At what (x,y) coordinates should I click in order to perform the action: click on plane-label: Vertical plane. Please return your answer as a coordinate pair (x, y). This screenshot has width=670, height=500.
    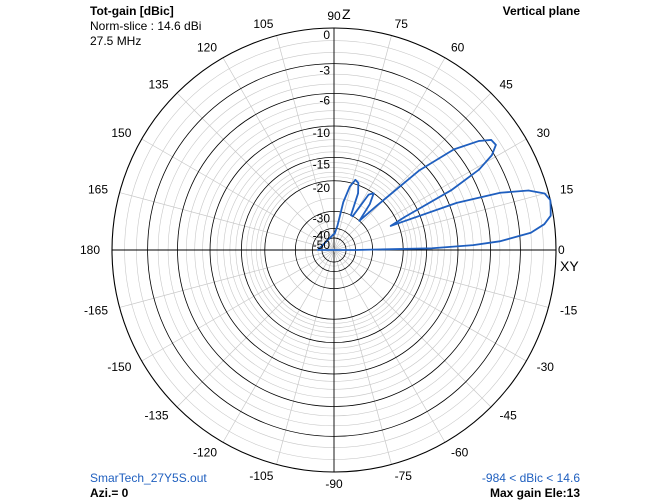
    Looking at the image, I should click on (541, 11).